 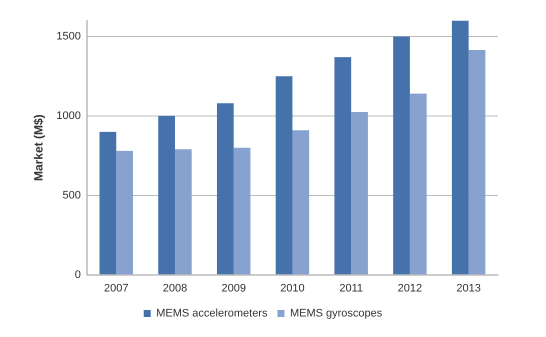 What do you see at coordinates (468, 288) in the screenshot?
I see `x-tick-label: 2013` at bounding box center [468, 288].